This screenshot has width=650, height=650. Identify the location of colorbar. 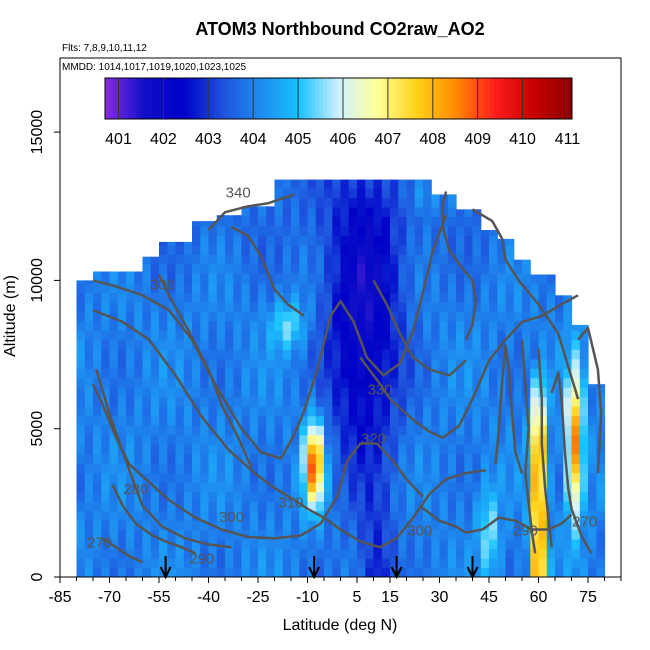
(338, 98).